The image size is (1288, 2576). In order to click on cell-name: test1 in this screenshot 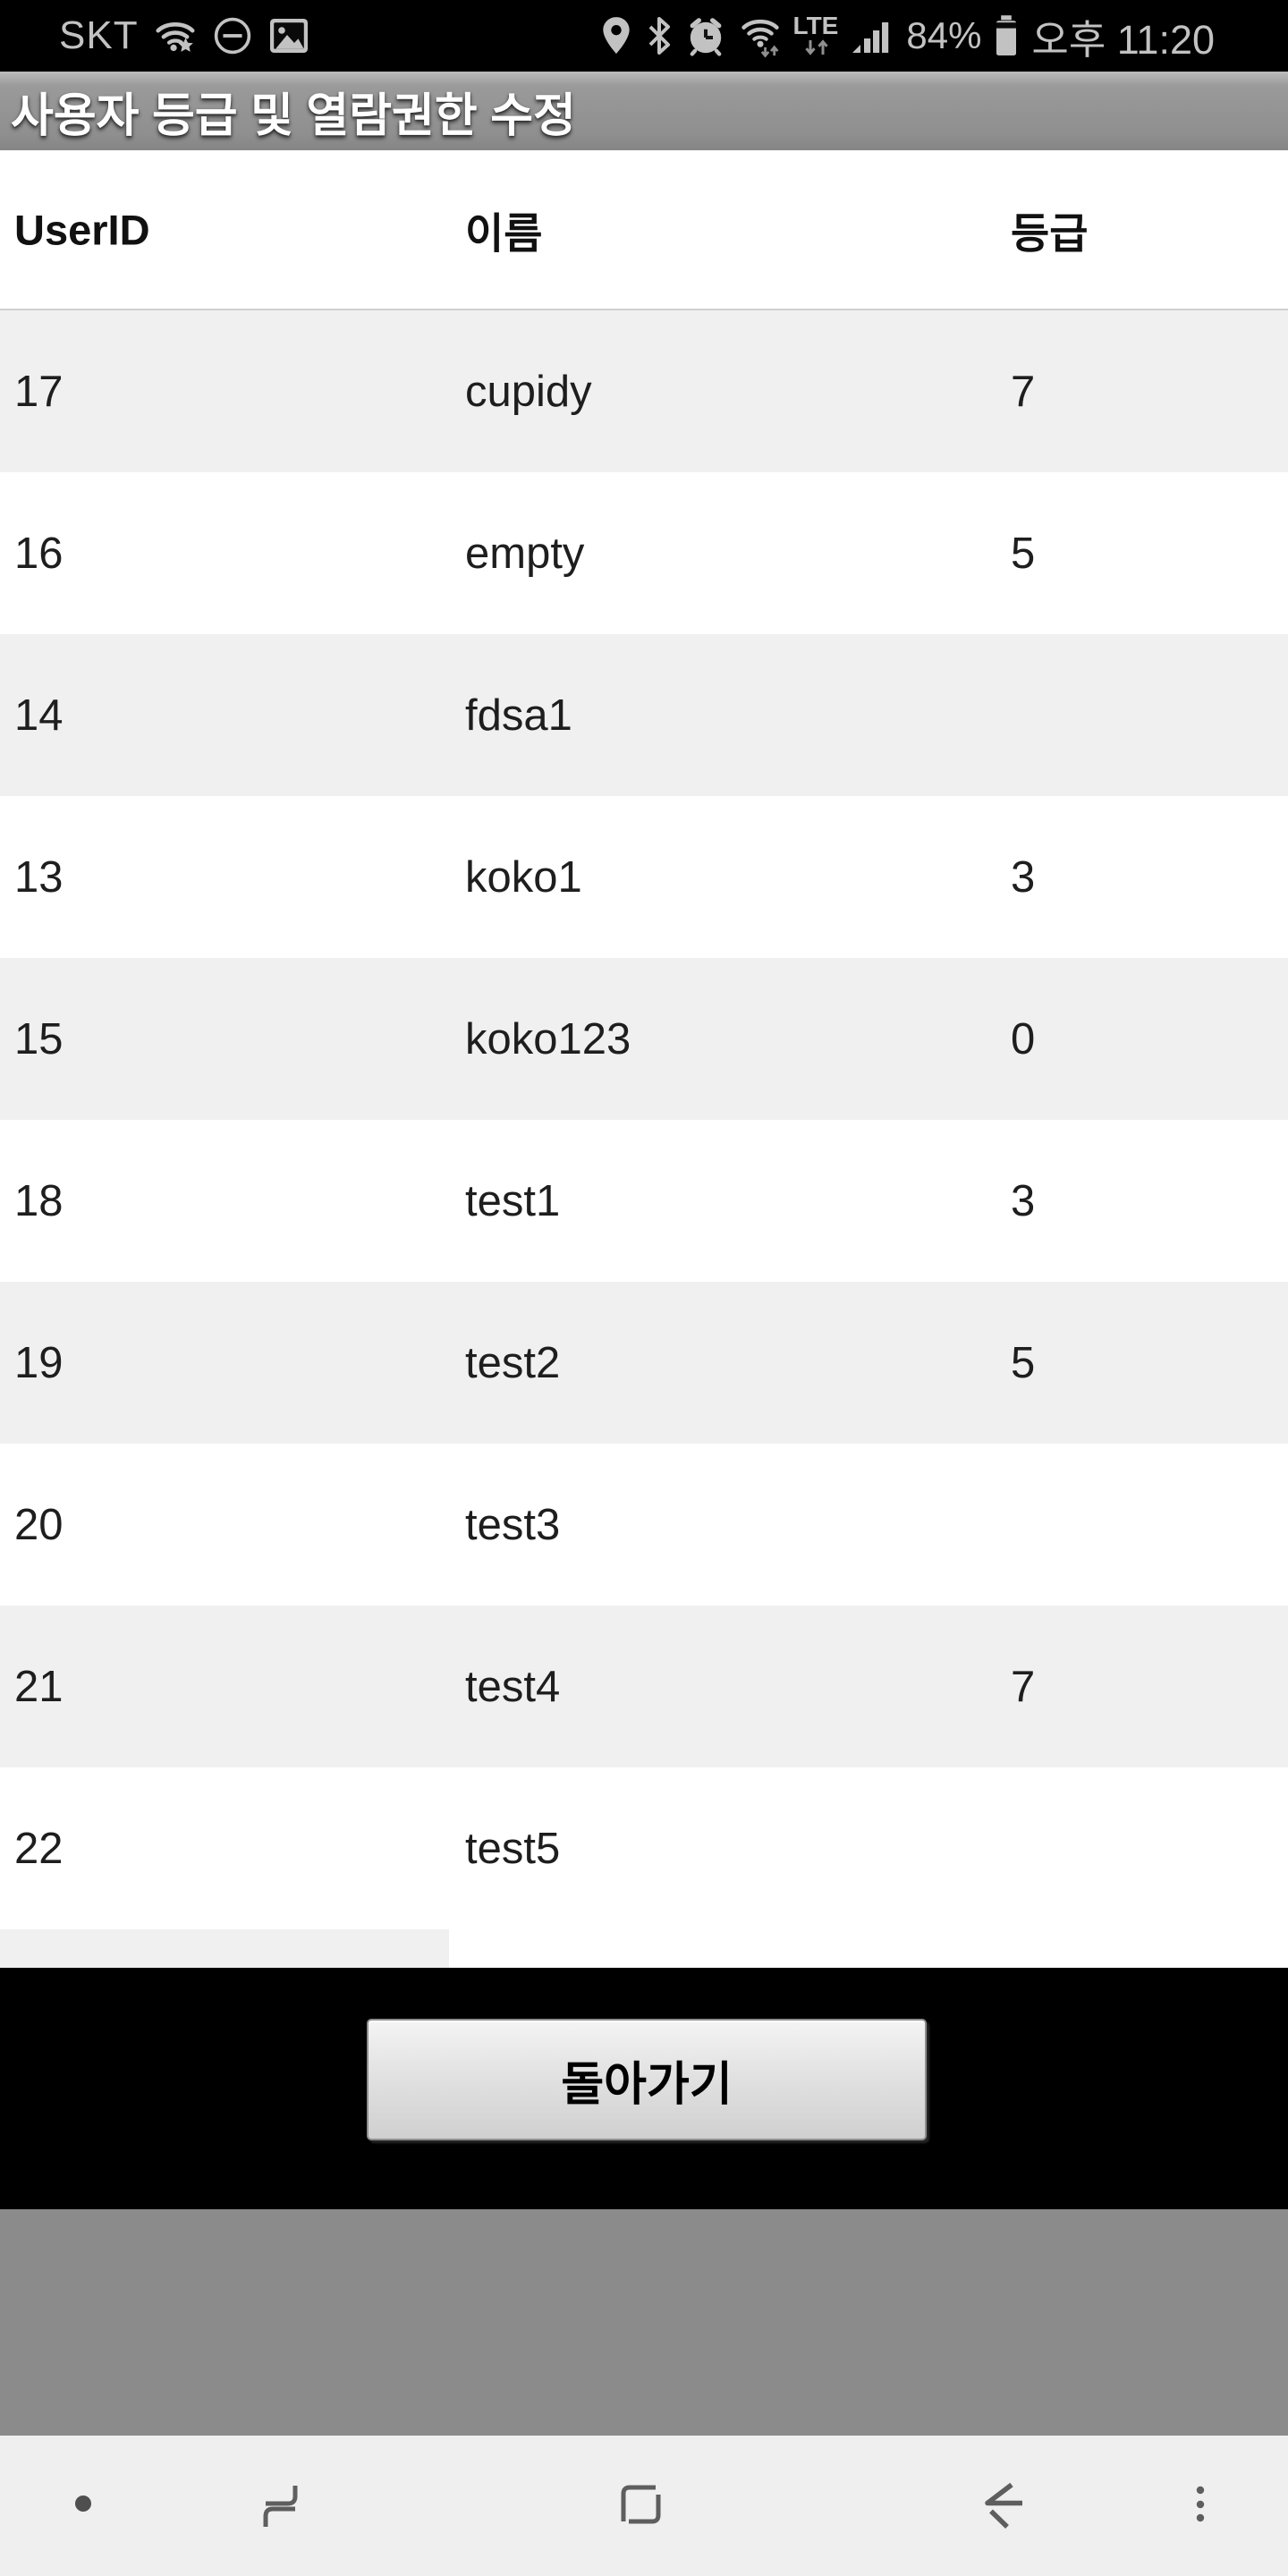, I will do `click(513, 1200)`.